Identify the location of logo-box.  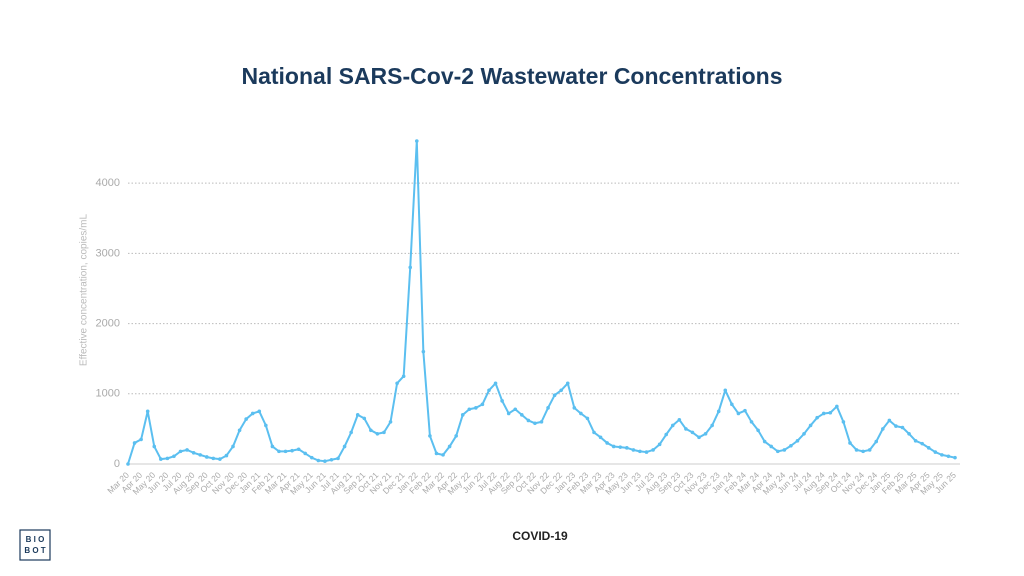
(35, 545).